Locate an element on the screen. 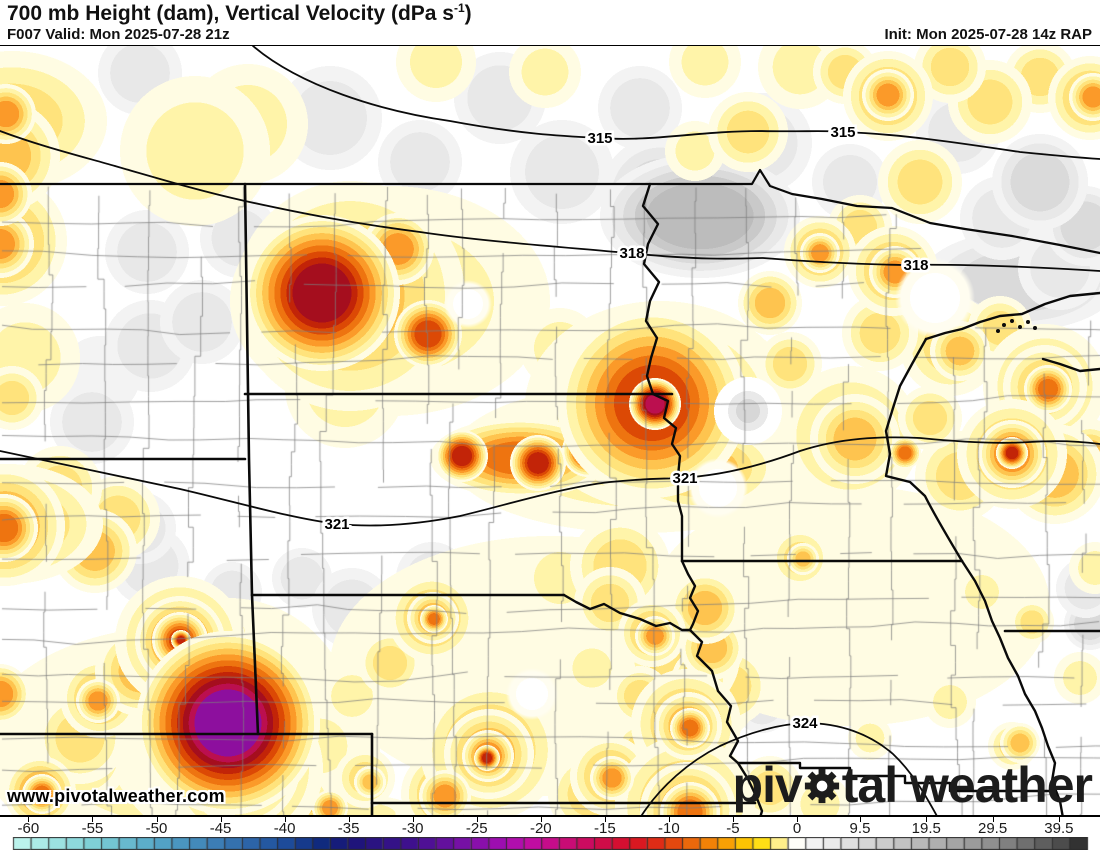 This screenshot has width=1100, height=850. init-time-text: Init: Mon 2025-07-28 14z RAP is located at coordinates (988, 34).